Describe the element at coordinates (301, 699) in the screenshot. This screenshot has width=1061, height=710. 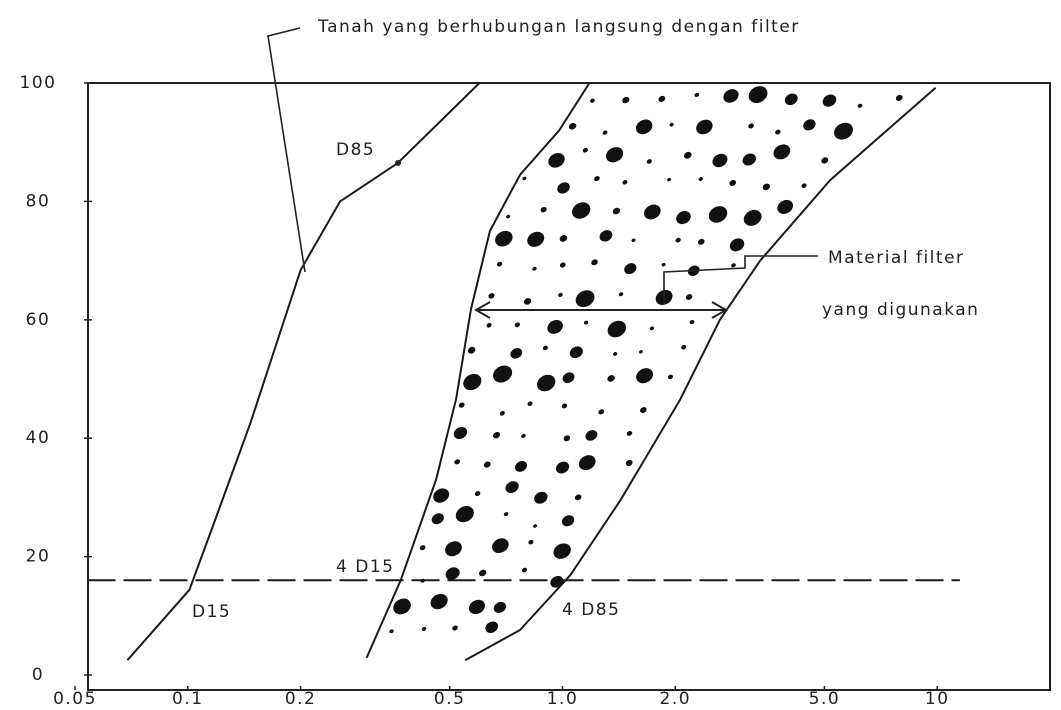
I see `x-tick-label: 0.2` at that location.